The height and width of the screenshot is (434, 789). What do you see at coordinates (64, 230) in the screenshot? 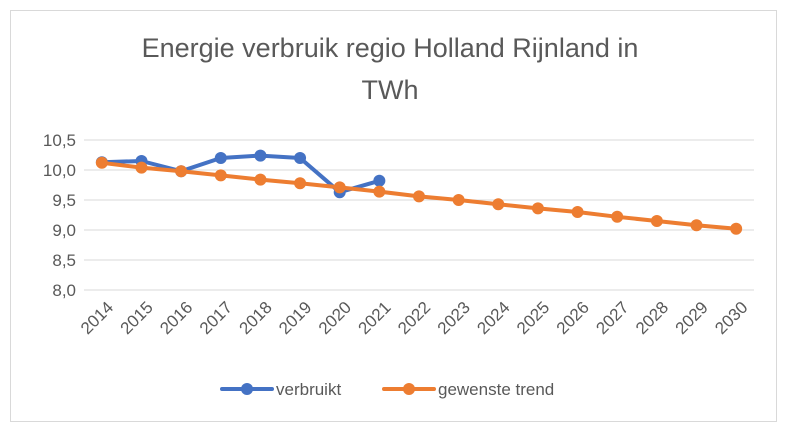
I see `y-tick-label: 9,0` at bounding box center [64, 230].